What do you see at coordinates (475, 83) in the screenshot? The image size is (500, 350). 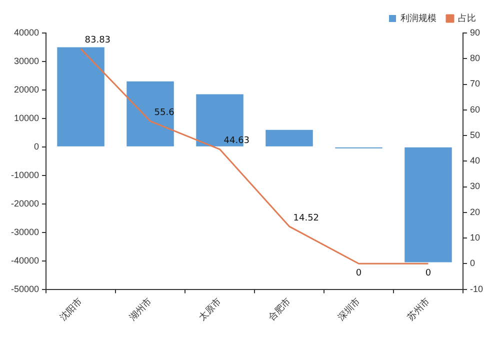 I see `y2-tick-label: 70` at bounding box center [475, 83].